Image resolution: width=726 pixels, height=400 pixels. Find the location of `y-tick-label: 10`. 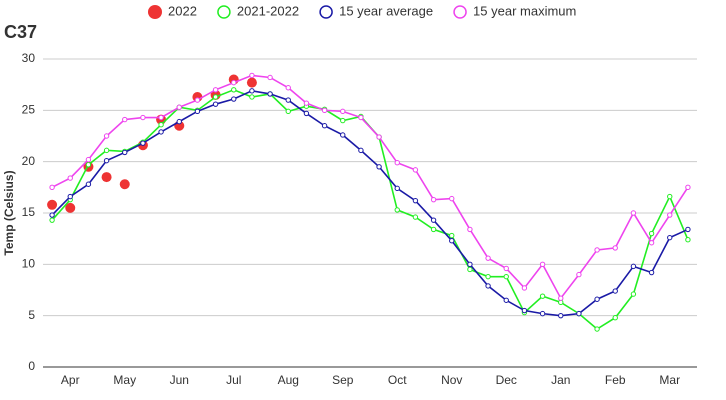

y-tick-label: 10 is located at coordinates (29, 264).